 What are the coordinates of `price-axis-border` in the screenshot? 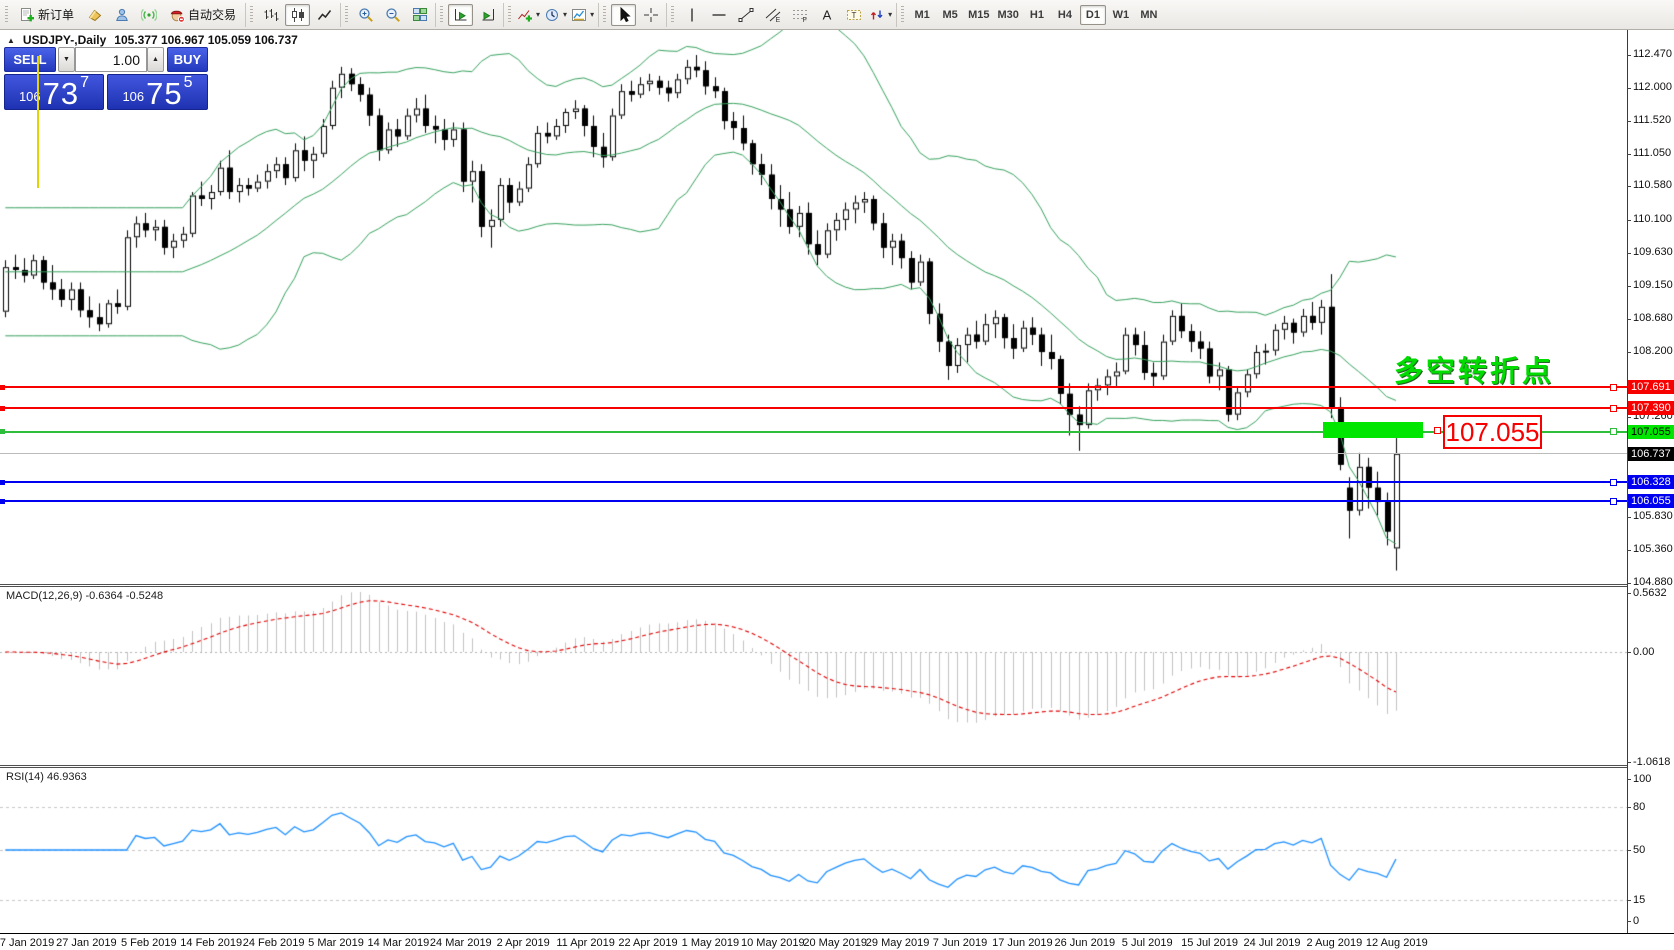 It's located at (1627, 481).